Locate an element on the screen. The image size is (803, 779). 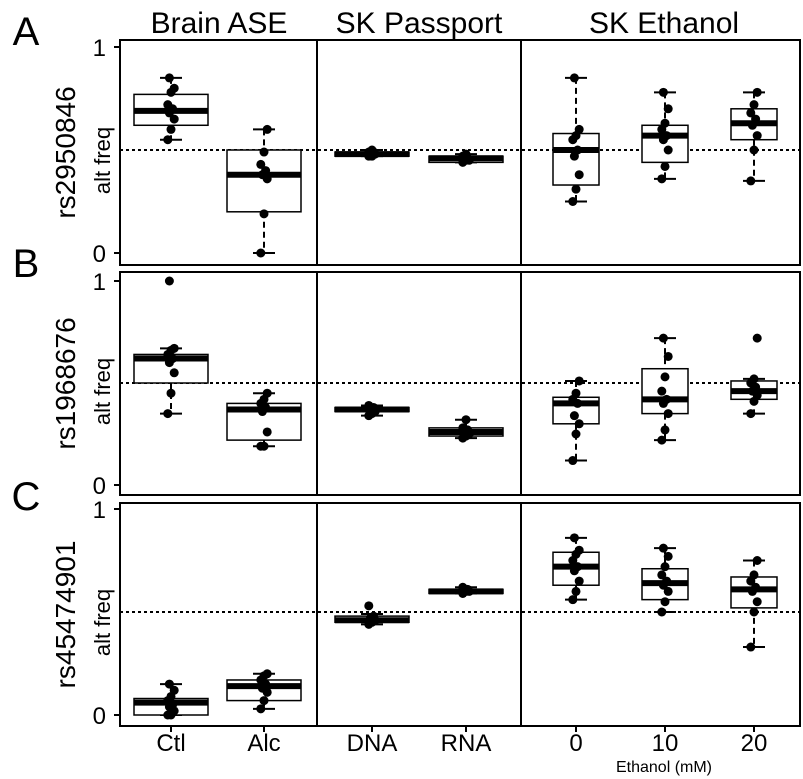
xtick-label-10: 10 is located at coordinates (665, 743).